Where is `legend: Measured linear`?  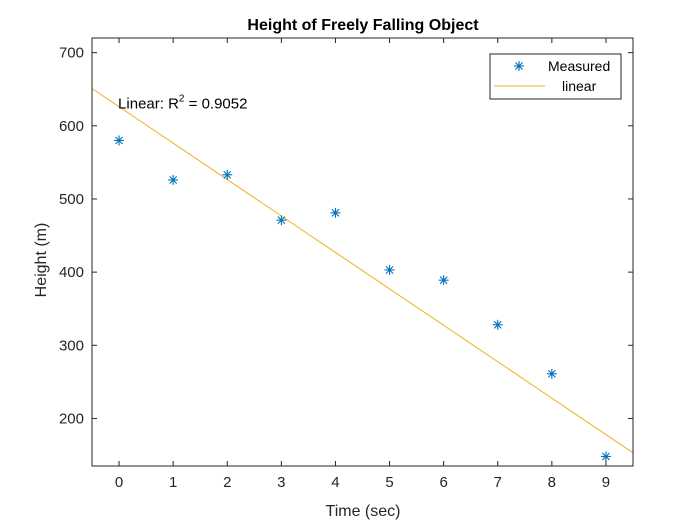
legend: Measured linear is located at coordinates (555, 76).